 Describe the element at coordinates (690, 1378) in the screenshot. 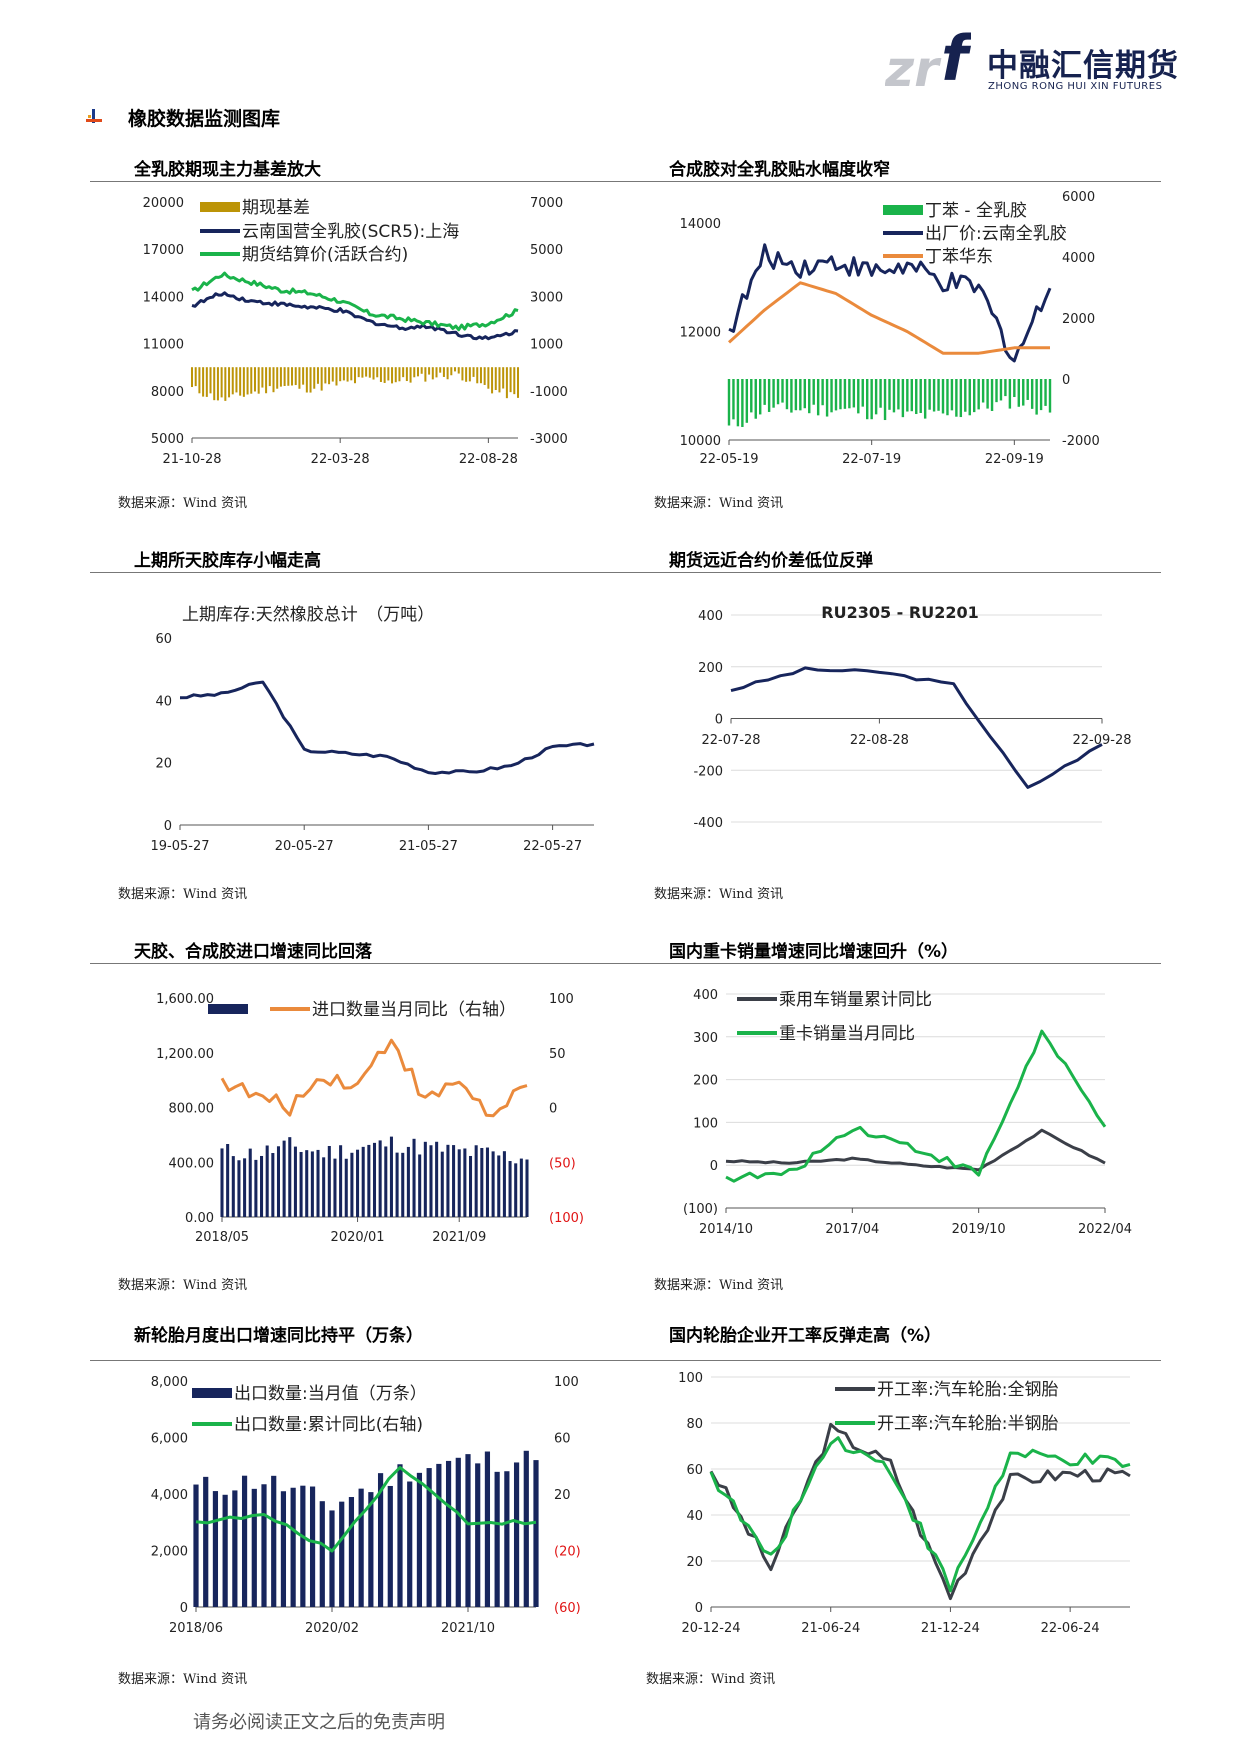

I see `y-tick-label: 100` at that location.